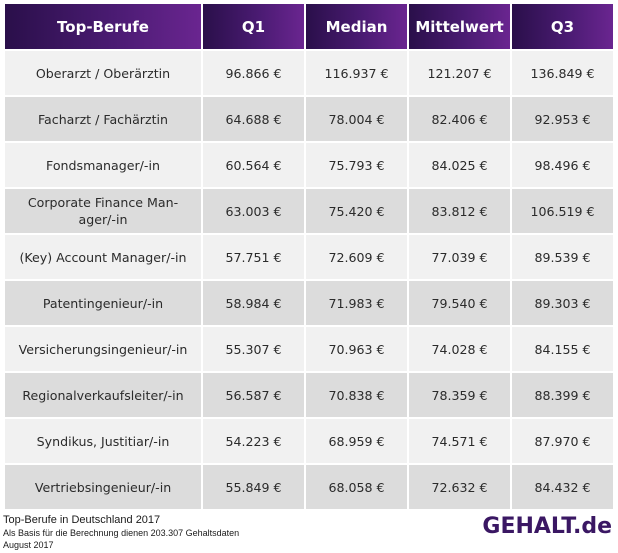 The height and width of the screenshot is (553, 618). Describe the element at coordinates (253, 165) in the screenshot. I see `cell-q1: 60.564 €` at that location.